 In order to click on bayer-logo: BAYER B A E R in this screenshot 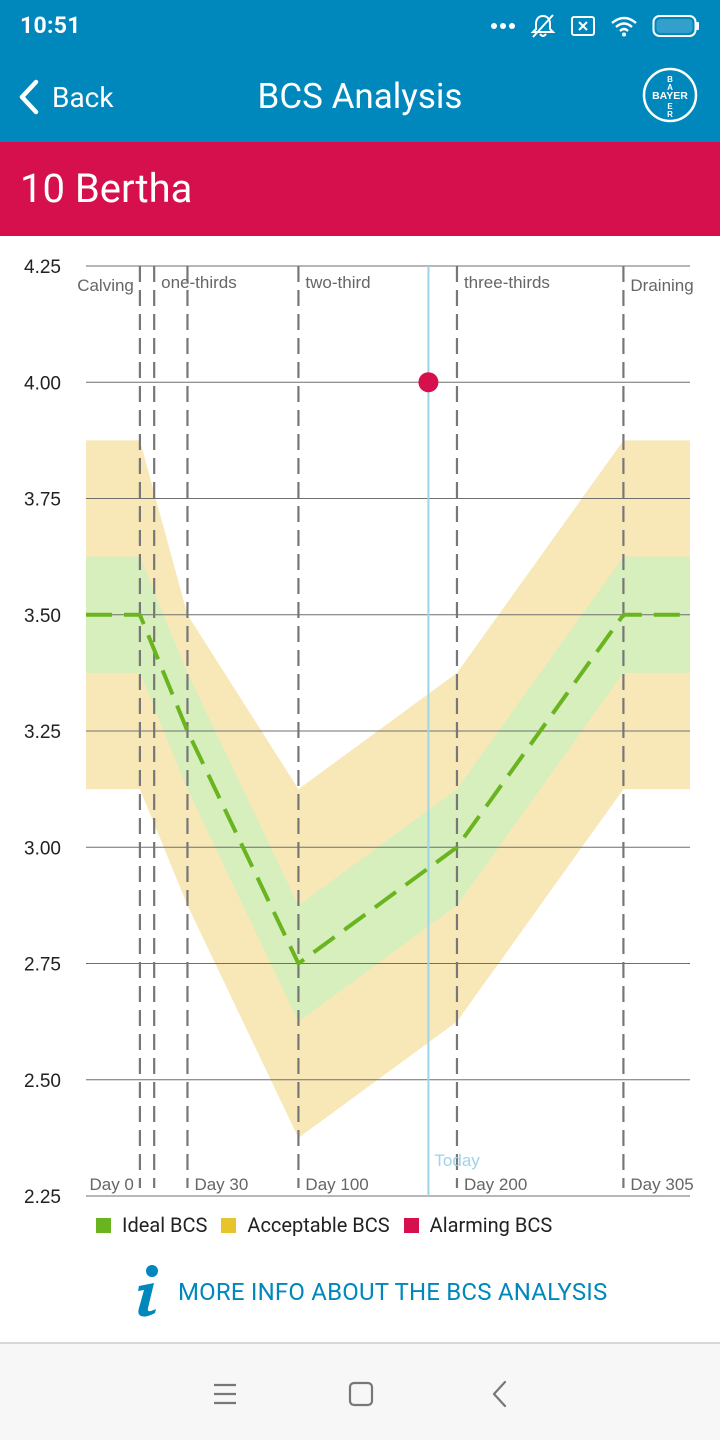, I will do `click(670, 95)`.